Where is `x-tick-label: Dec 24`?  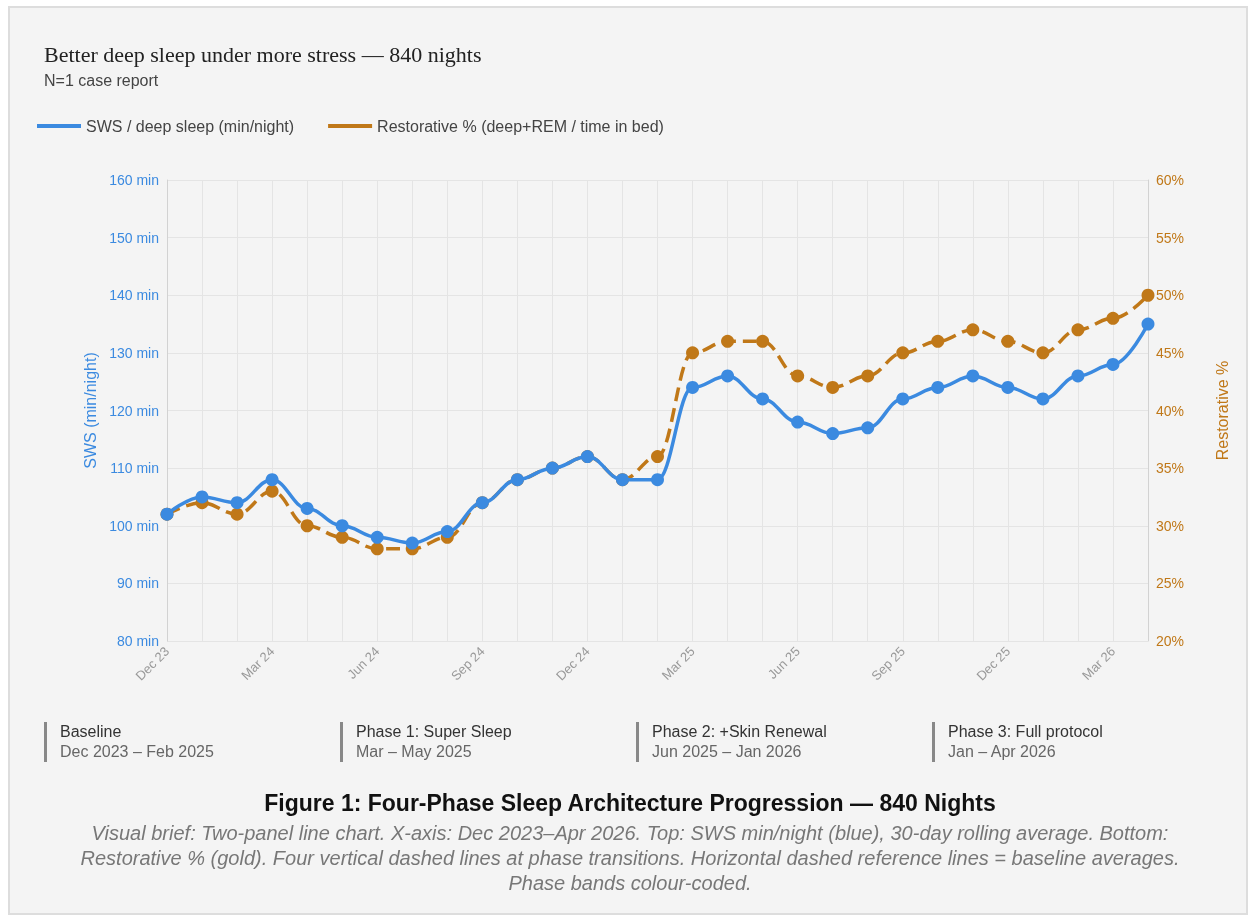 x-tick-label: Dec 24 is located at coordinates (573, 663).